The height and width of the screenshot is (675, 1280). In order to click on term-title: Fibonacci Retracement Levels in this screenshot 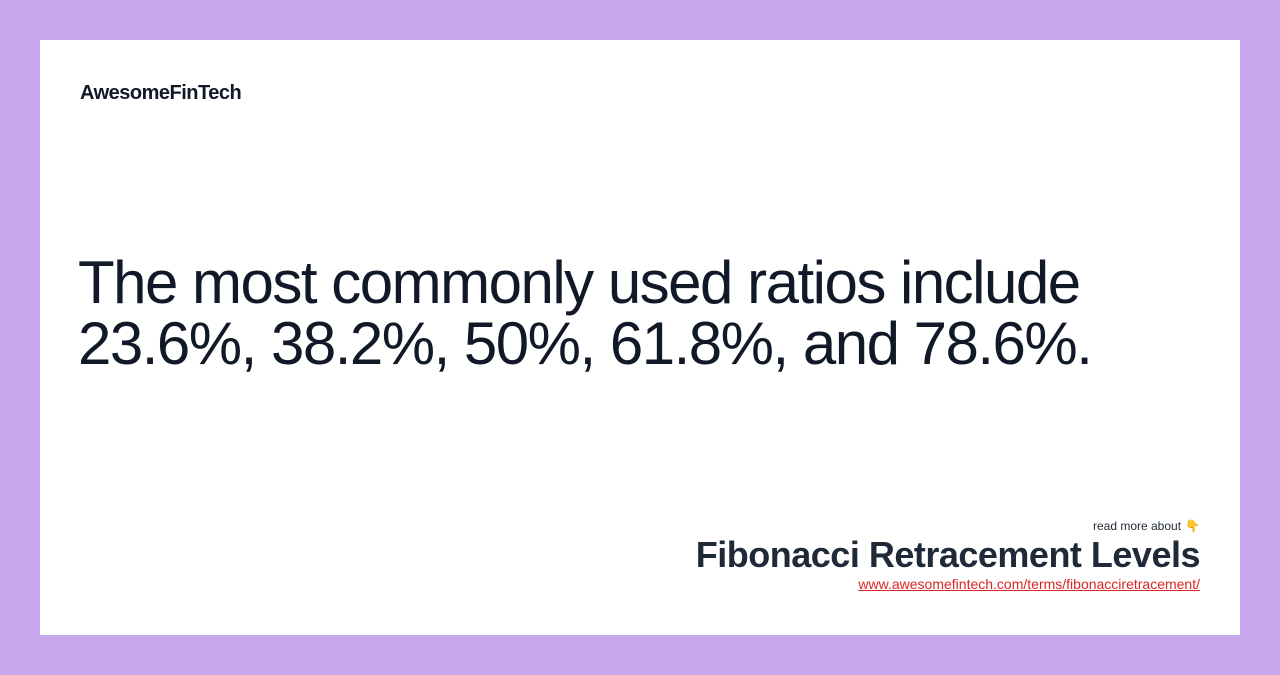, I will do `click(948, 554)`.